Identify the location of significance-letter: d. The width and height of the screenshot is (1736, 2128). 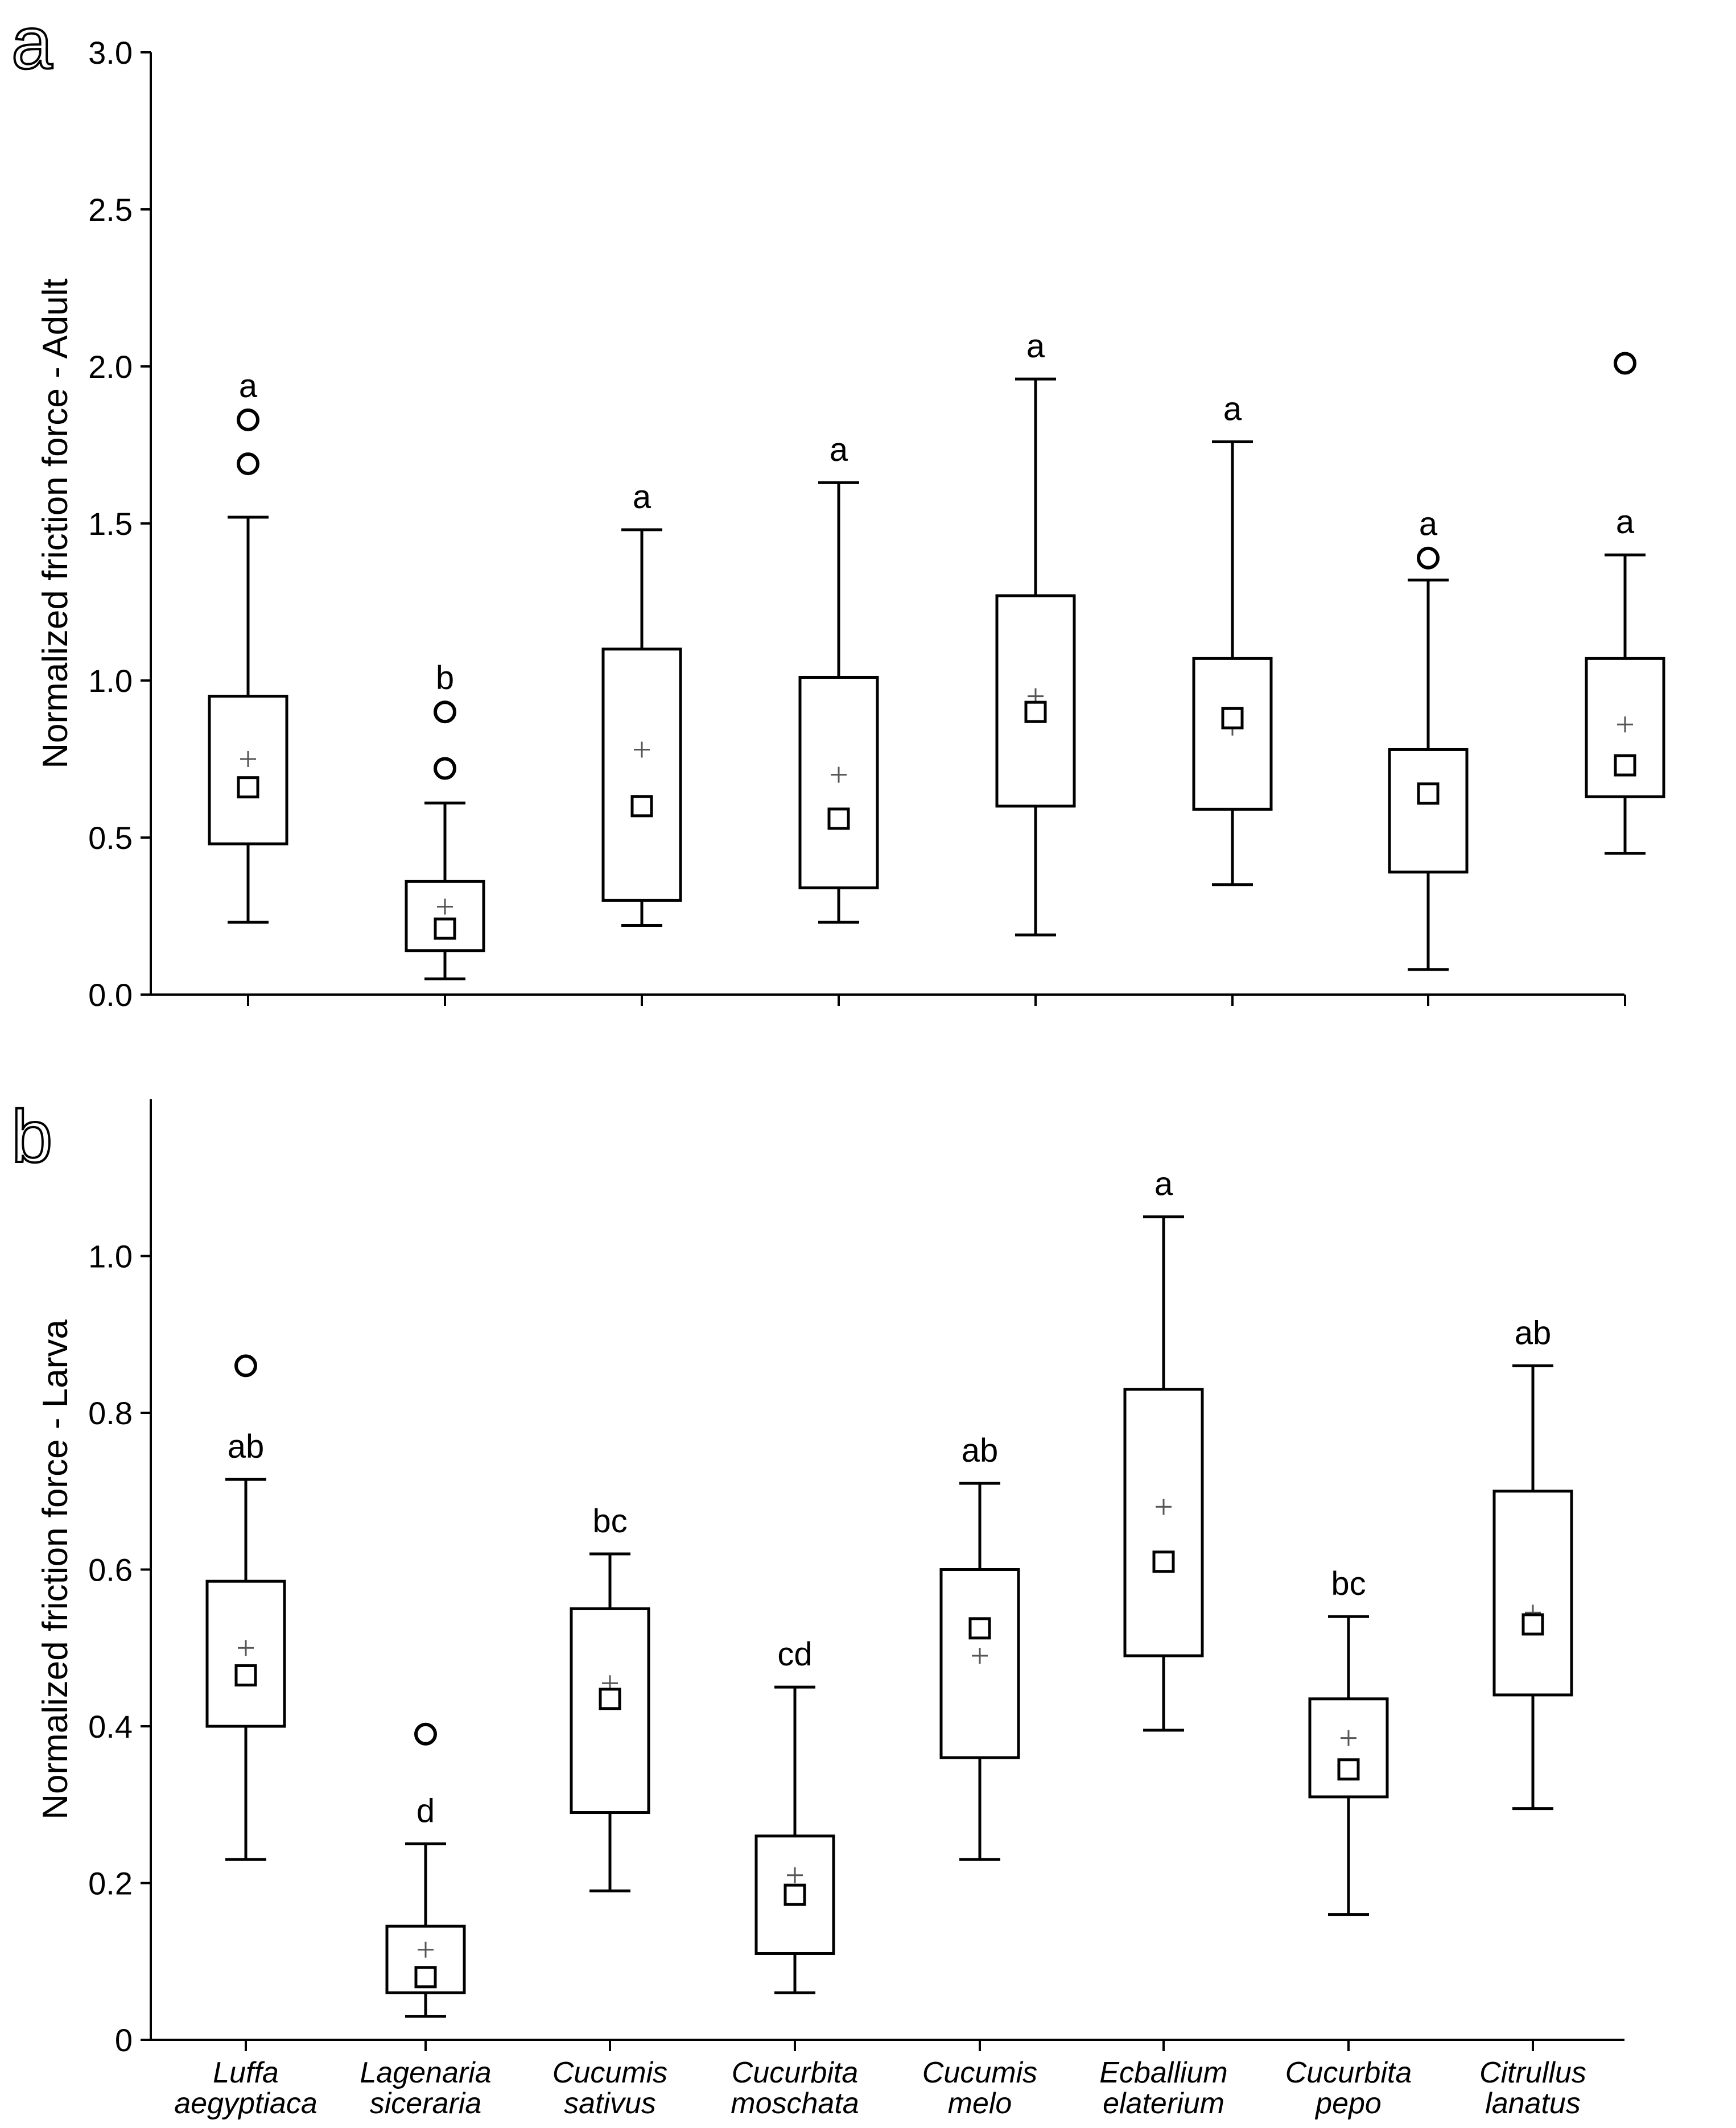
(426, 1811).